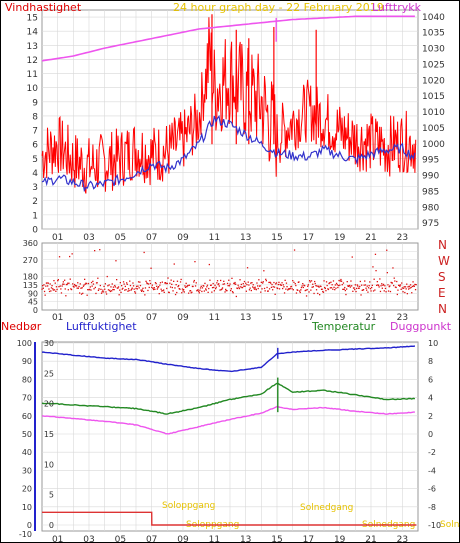 The width and height of the screenshot is (460, 543). Describe the element at coordinates (88, 539) in the screenshot. I see `hour-tick: 03` at that location.